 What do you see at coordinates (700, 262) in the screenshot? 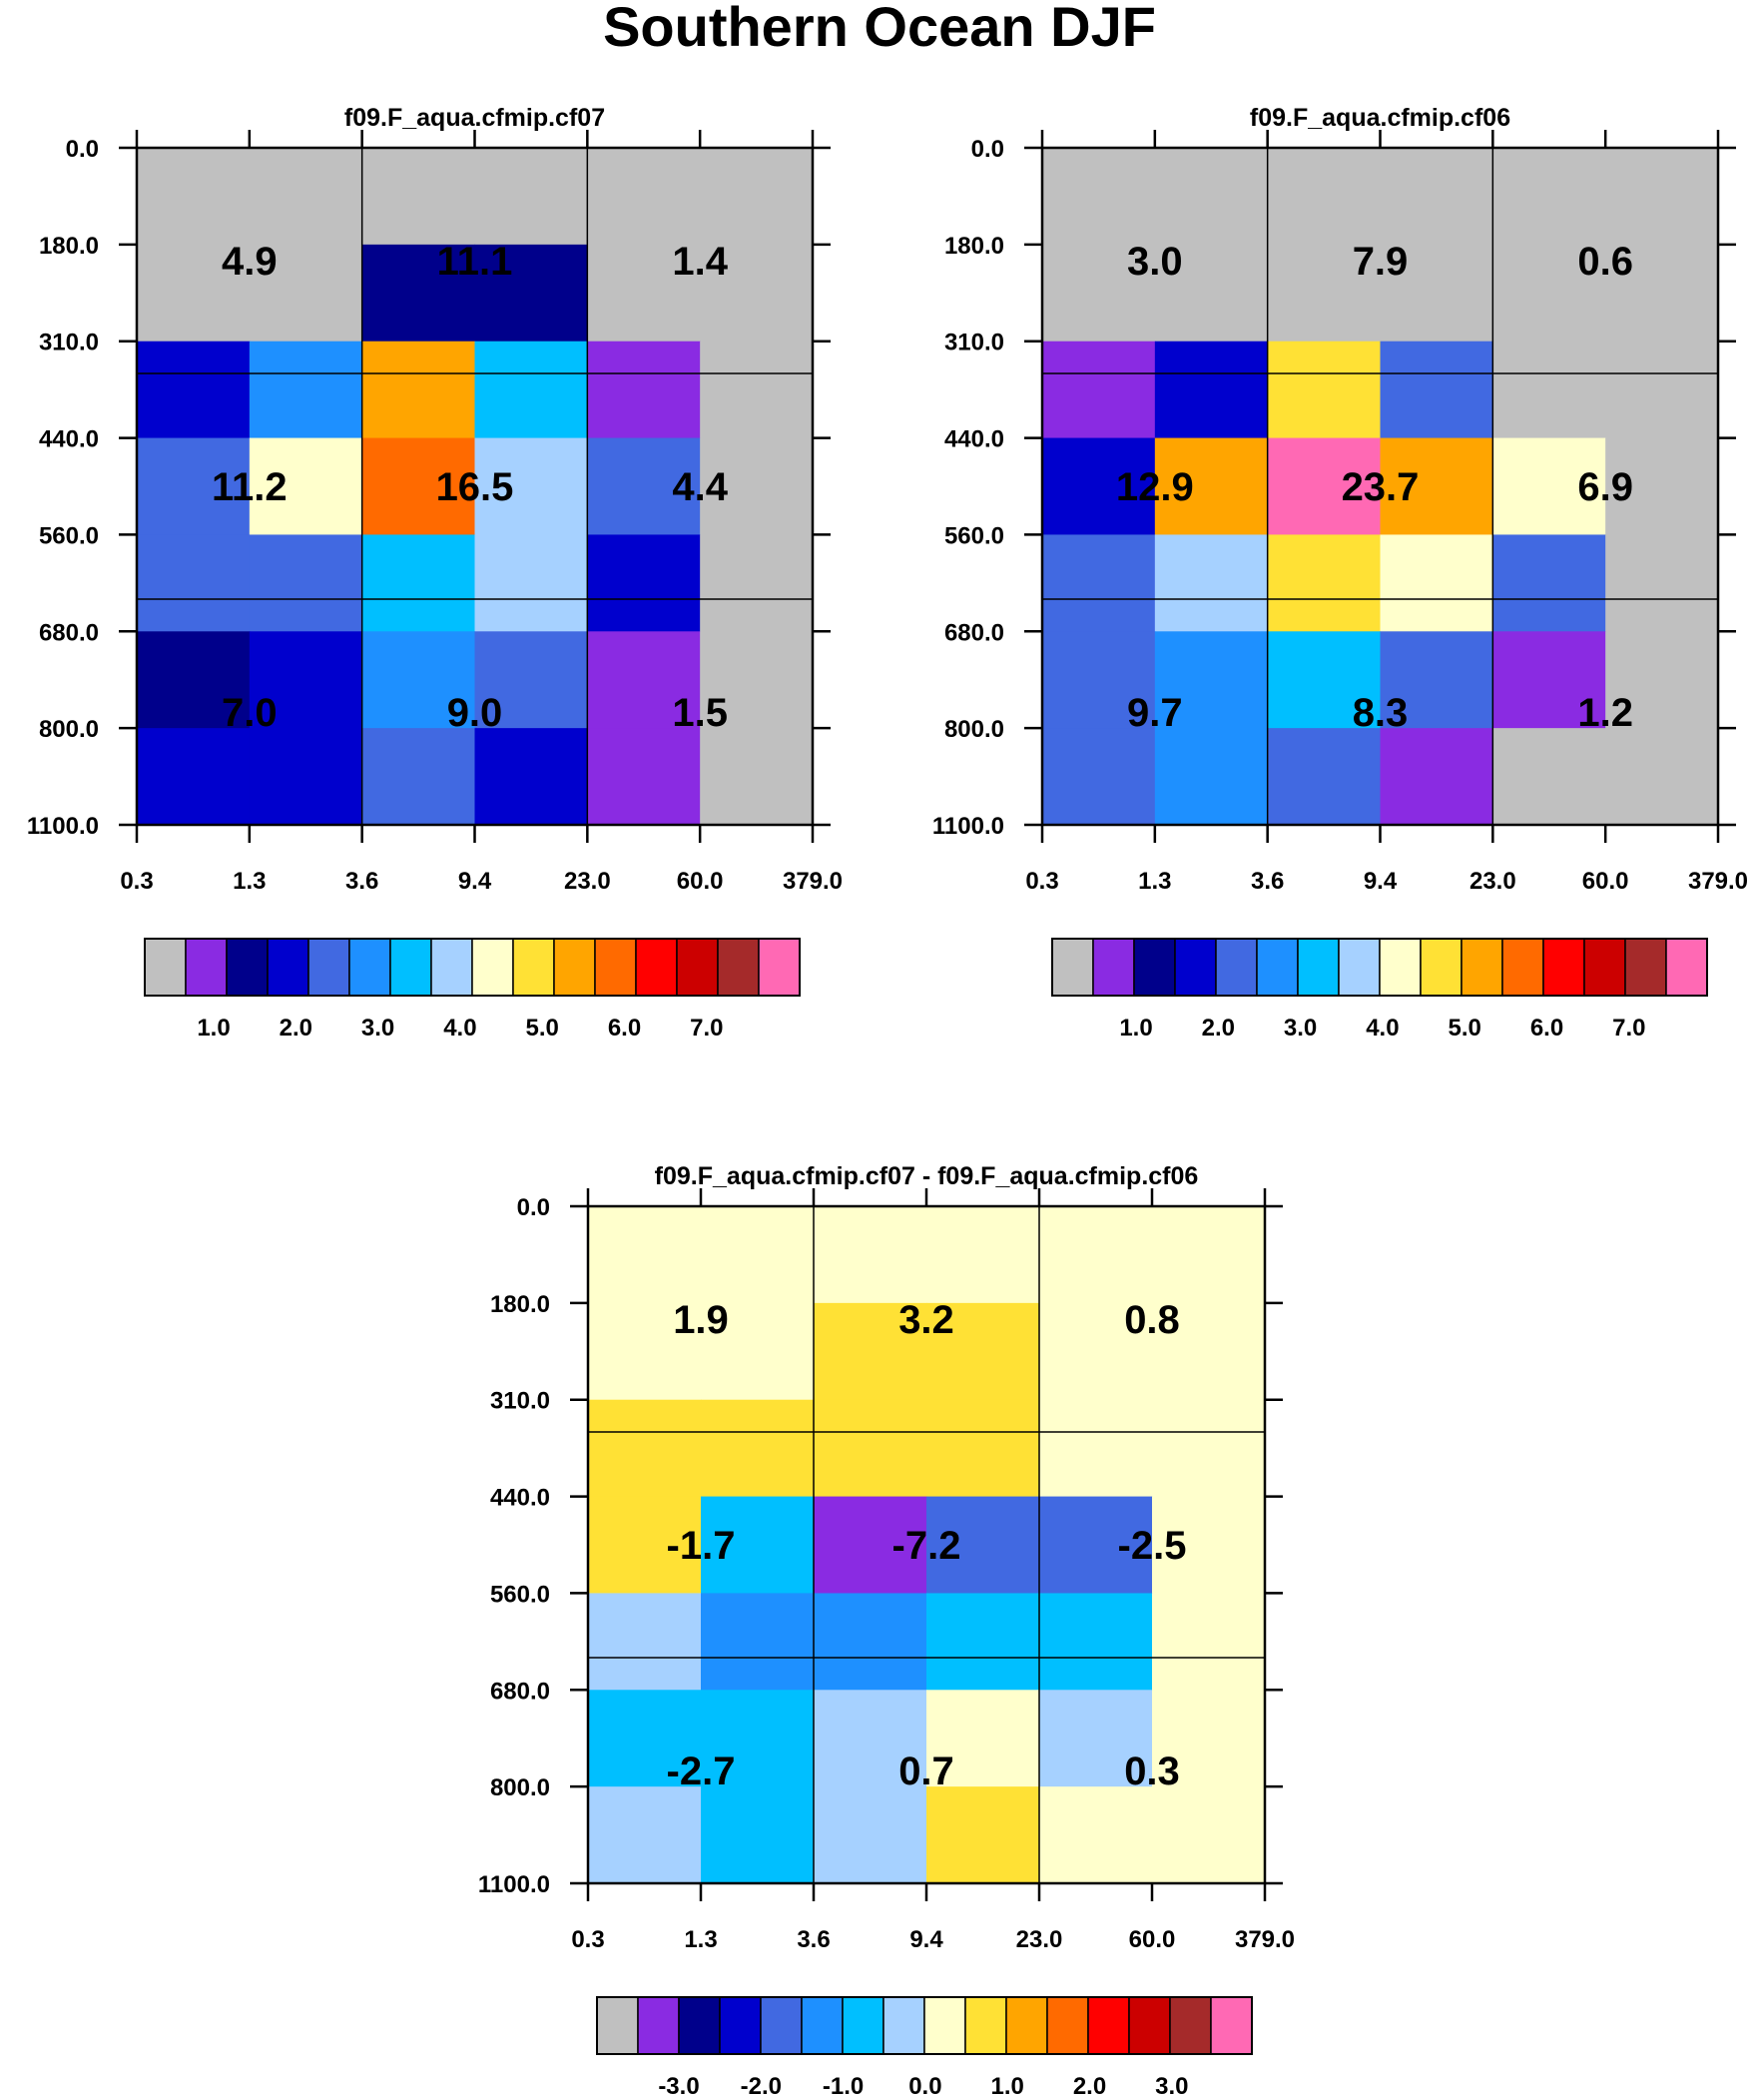
I see `block-total-label: 1.4` at bounding box center [700, 262].